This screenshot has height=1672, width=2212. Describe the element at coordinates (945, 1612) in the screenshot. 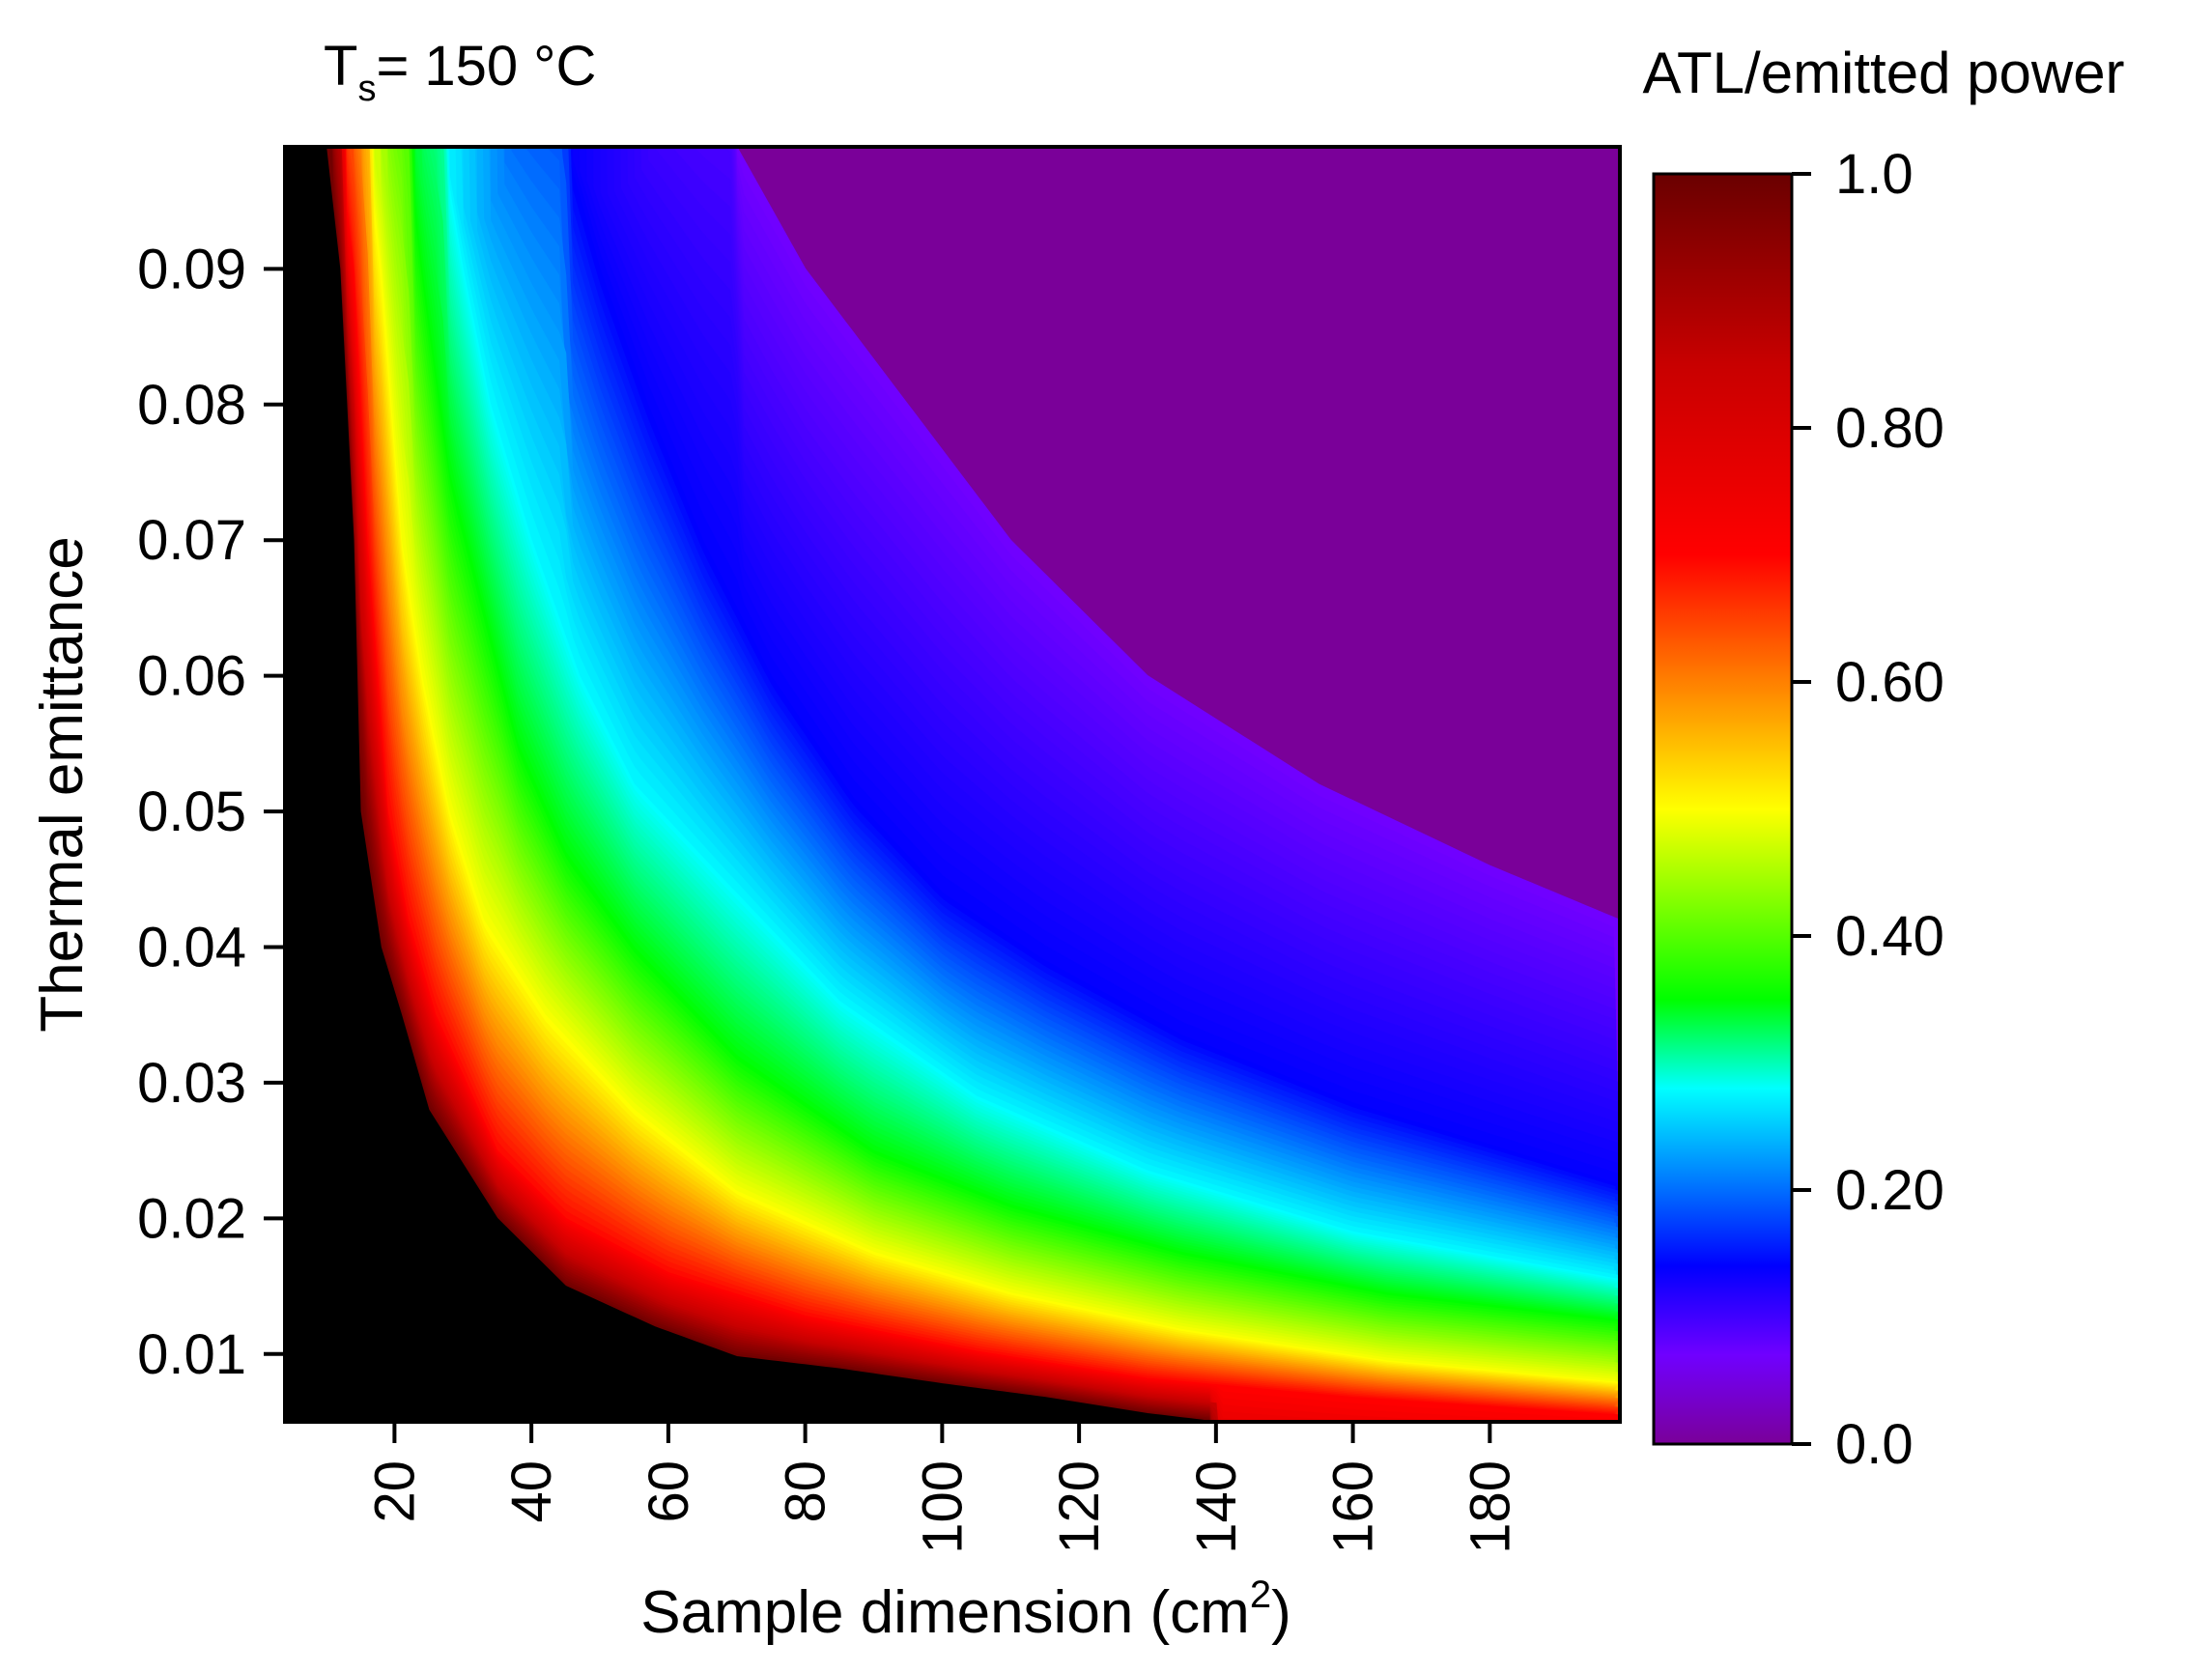

I see `x-axis-label-main: Sample dimension (cm` at that location.